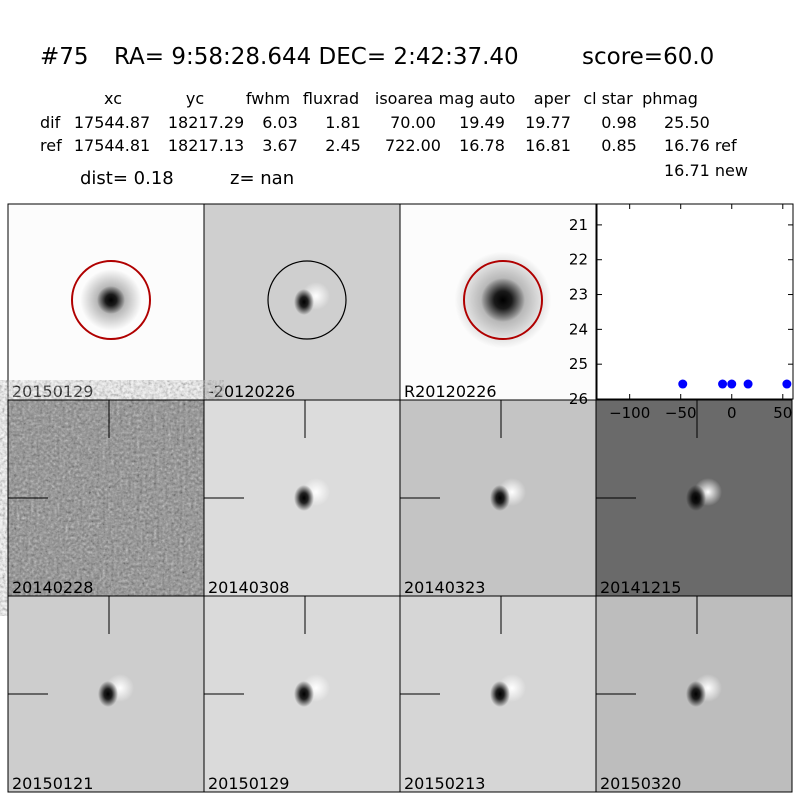  What do you see at coordinates (52, 783) in the screenshot?
I see `stamp-label: 20150121` at bounding box center [52, 783].